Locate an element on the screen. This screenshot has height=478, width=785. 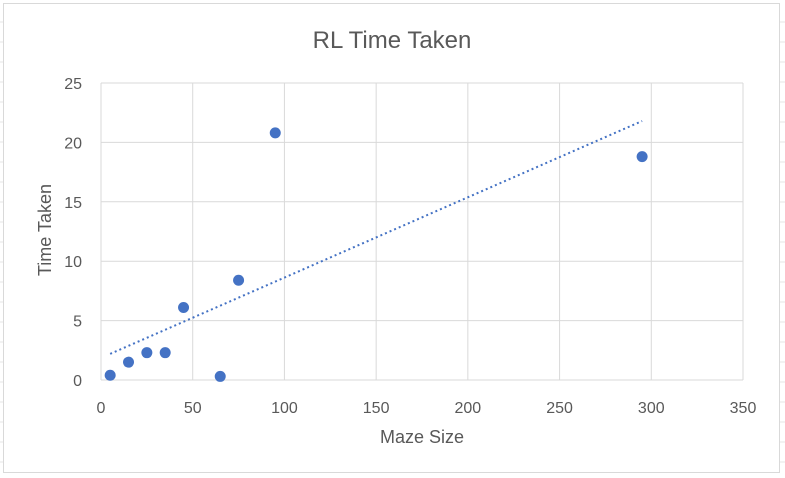
x-tick-label: 100 is located at coordinates (284, 408).